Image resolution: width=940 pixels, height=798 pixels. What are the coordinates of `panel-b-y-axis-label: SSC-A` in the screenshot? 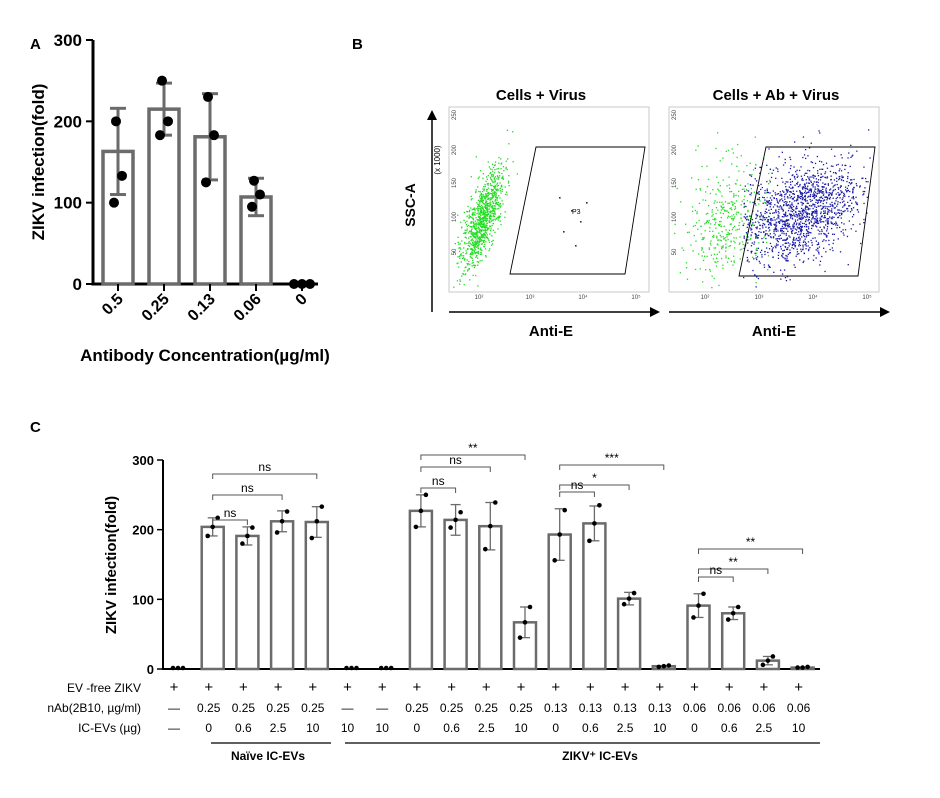 It's located at (410, 205).